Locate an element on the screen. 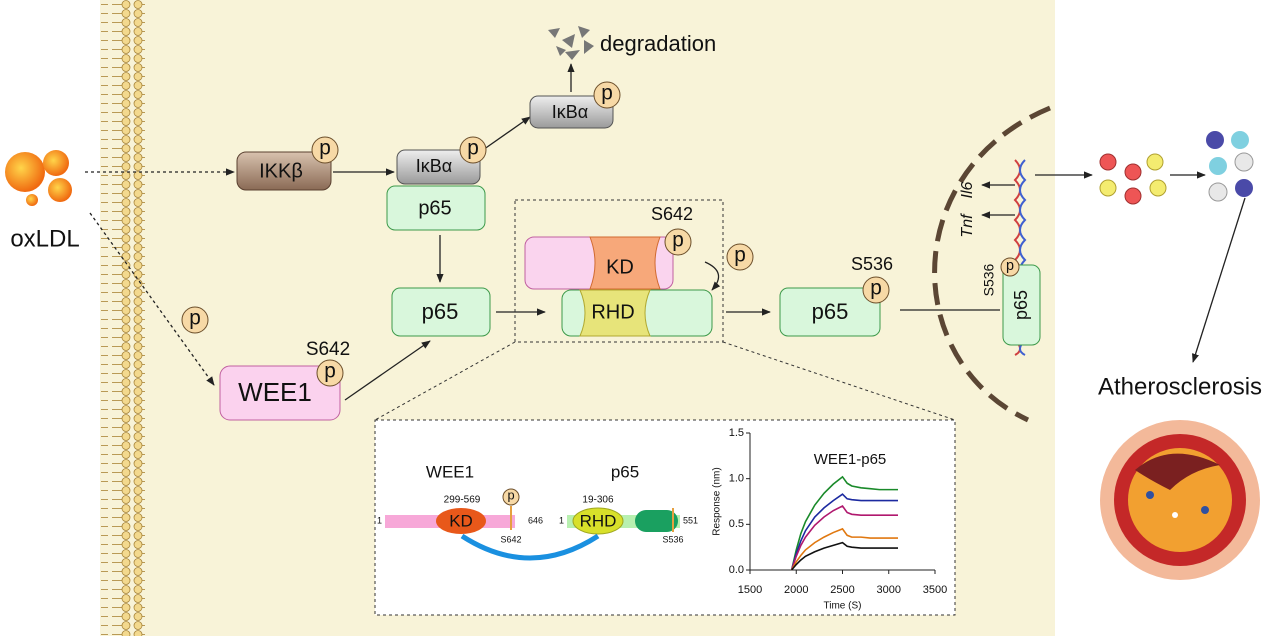 This screenshot has height=636, width=1271. ikkb-box is located at coordinates (284, 171).